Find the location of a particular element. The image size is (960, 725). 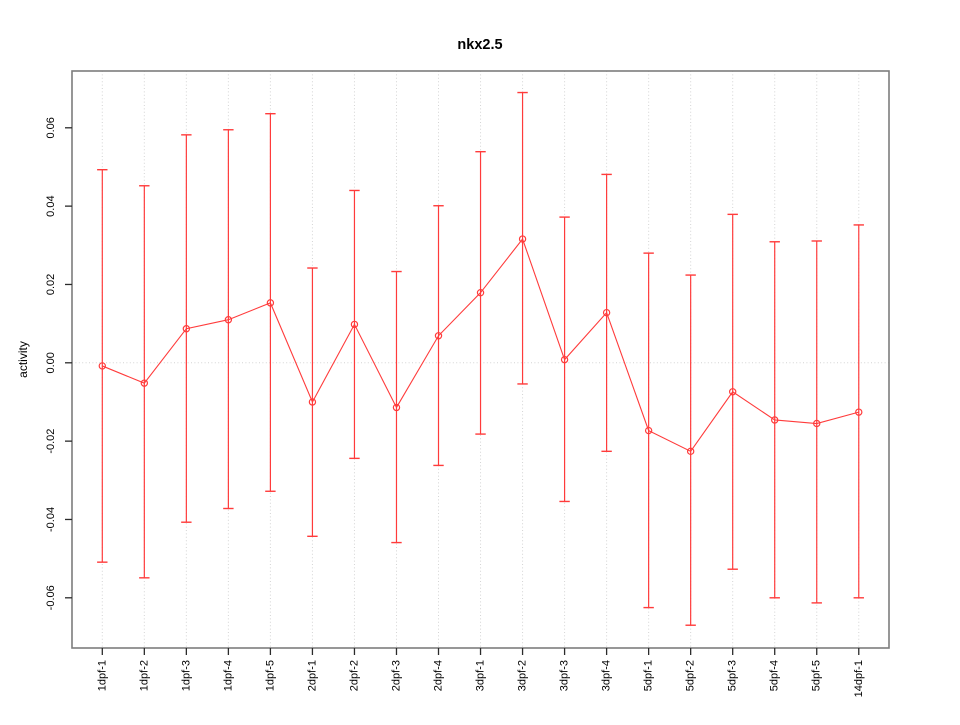

x-tick-label: 3dpf-2 is located at coordinates (523, 675).